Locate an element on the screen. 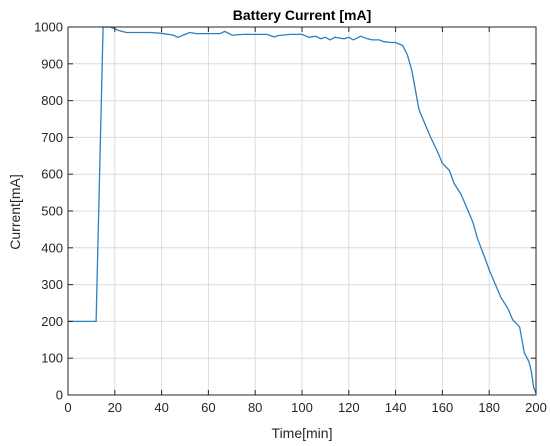 The height and width of the screenshot is (446, 550). y-tick-label: 1000 is located at coordinates (48, 27).